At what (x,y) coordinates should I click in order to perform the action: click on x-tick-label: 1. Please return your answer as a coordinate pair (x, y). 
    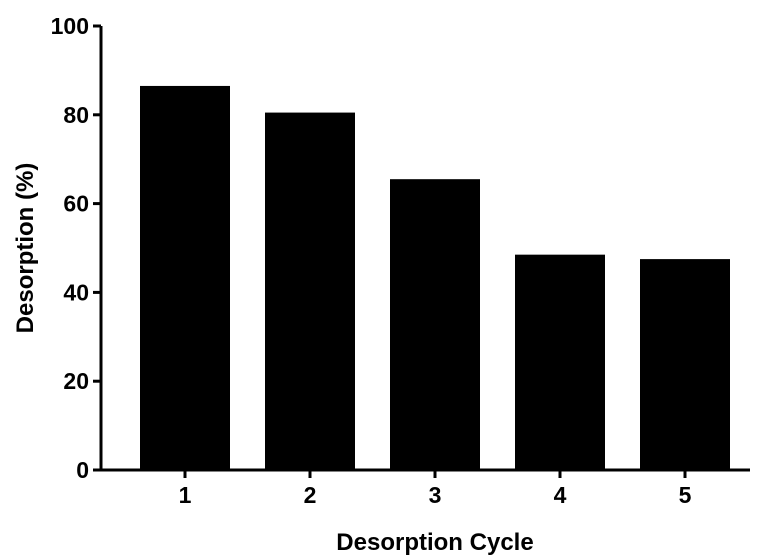
    Looking at the image, I should click on (185, 495).